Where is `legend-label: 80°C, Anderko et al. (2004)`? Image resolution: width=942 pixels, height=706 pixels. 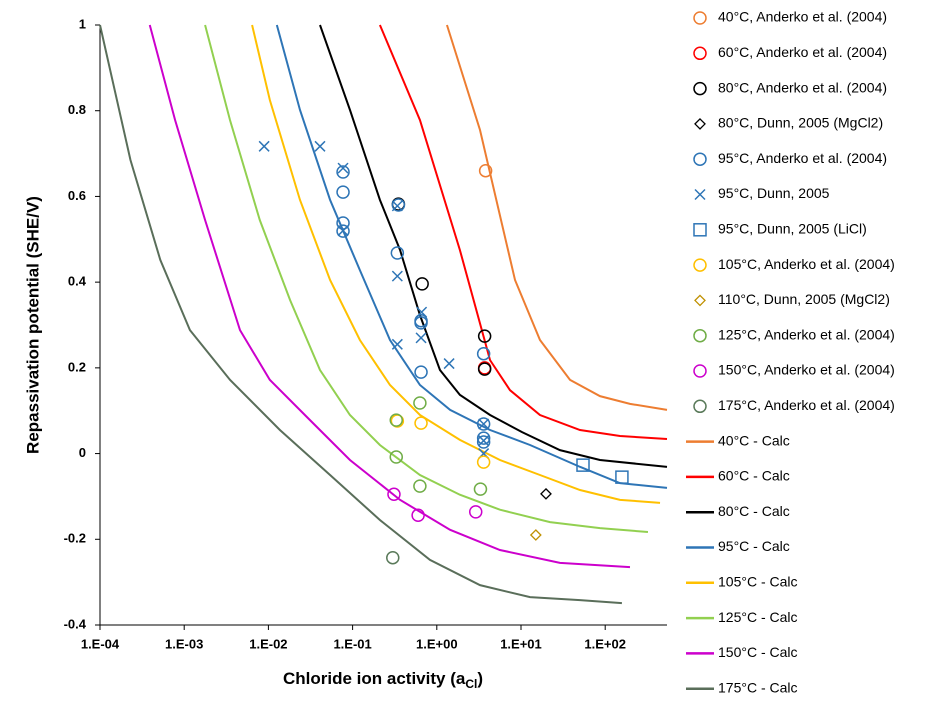
legend-label: 80°C, Anderko et al. (2004) is located at coordinates (802, 87).